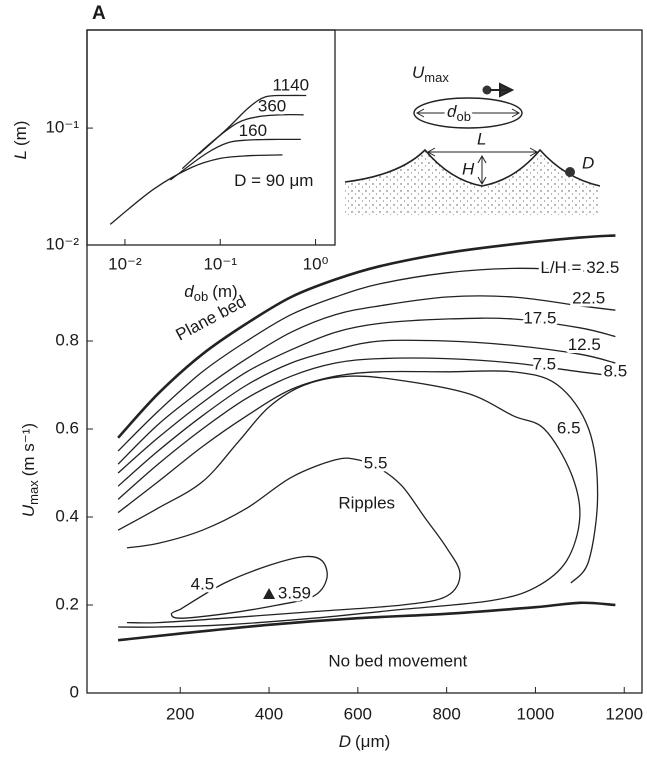 The image size is (647, 758). I want to click on grain-label: D, so click(588, 162).